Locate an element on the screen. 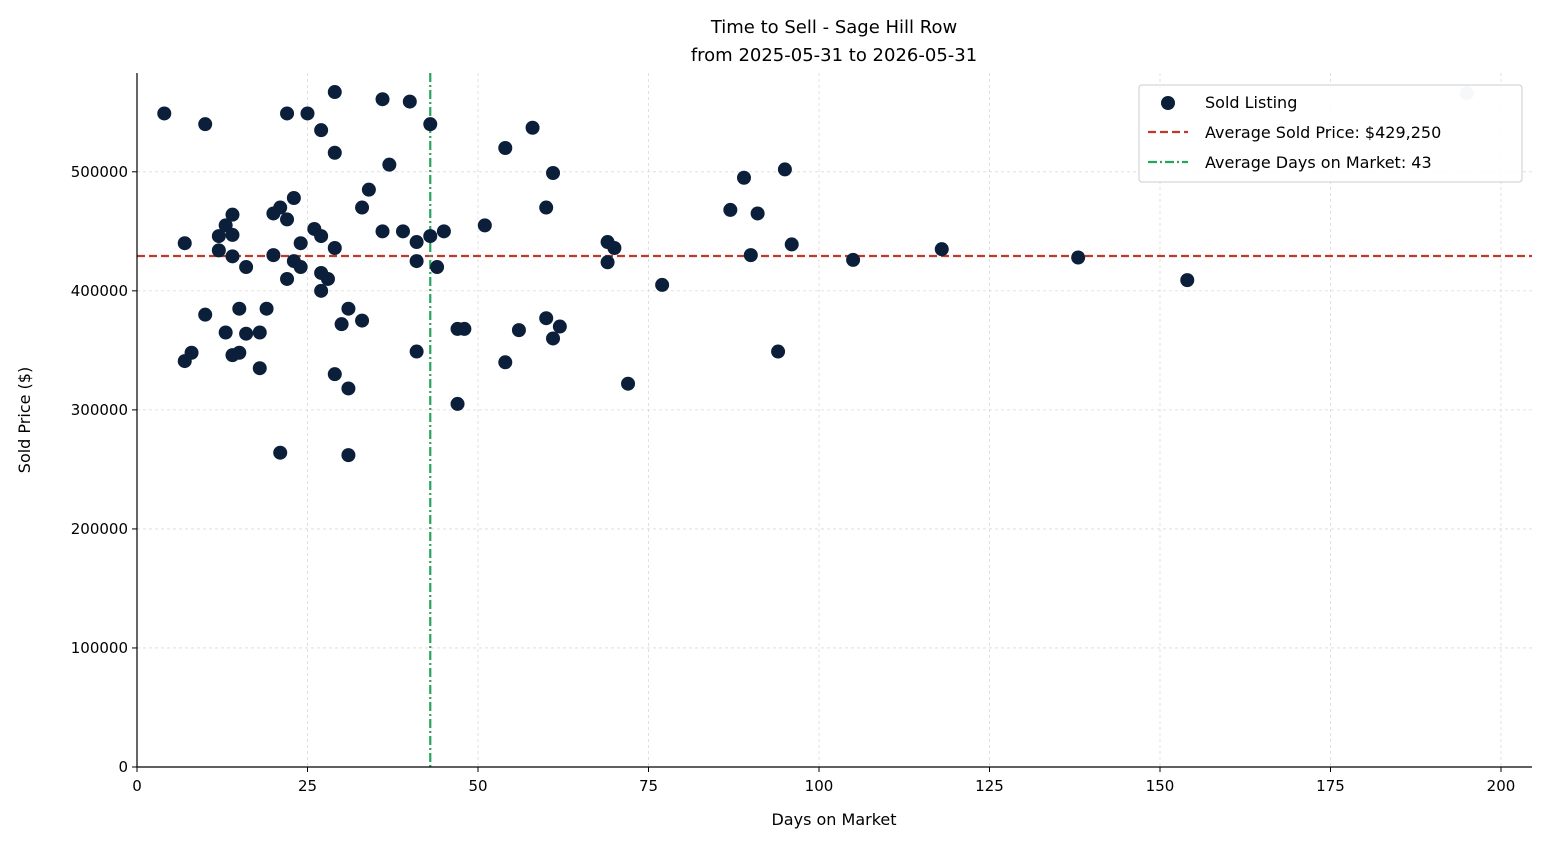 Image resolution: width=1547 pixels, height=845 pixels. x-tick-label: 150 is located at coordinates (1160, 786).